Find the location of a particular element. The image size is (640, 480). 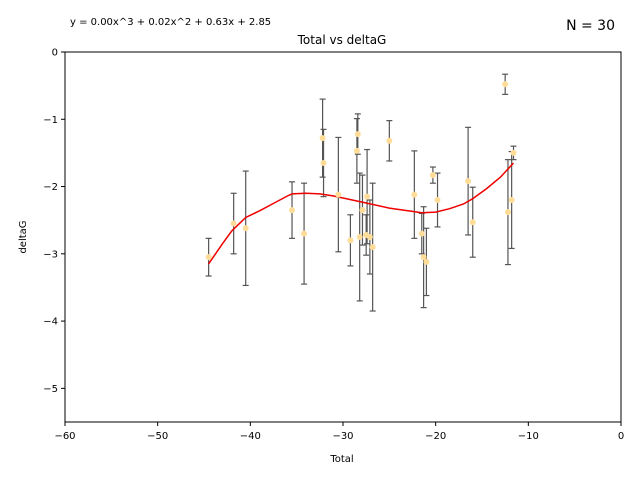

equation-label: y = 0.00x^3 + 0.02x^2 + 0.63x + 2.85 is located at coordinates (170, 22).